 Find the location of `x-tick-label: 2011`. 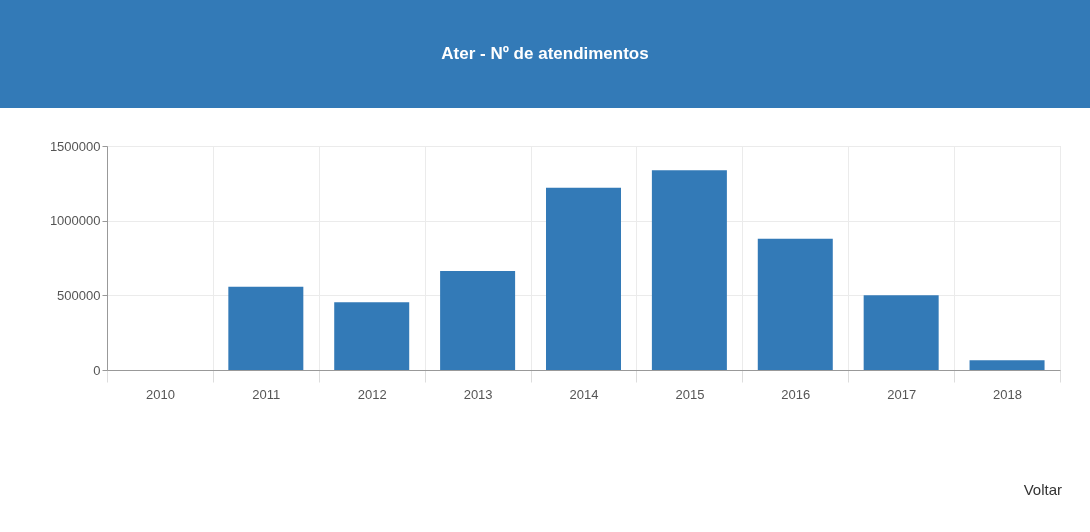

x-tick-label: 2011 is located at coordinates (266, 394).